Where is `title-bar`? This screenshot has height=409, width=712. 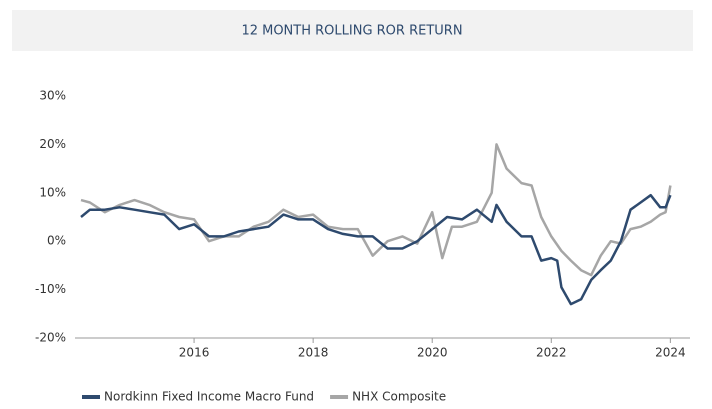
title-bar is located at coordinates (352, 30).